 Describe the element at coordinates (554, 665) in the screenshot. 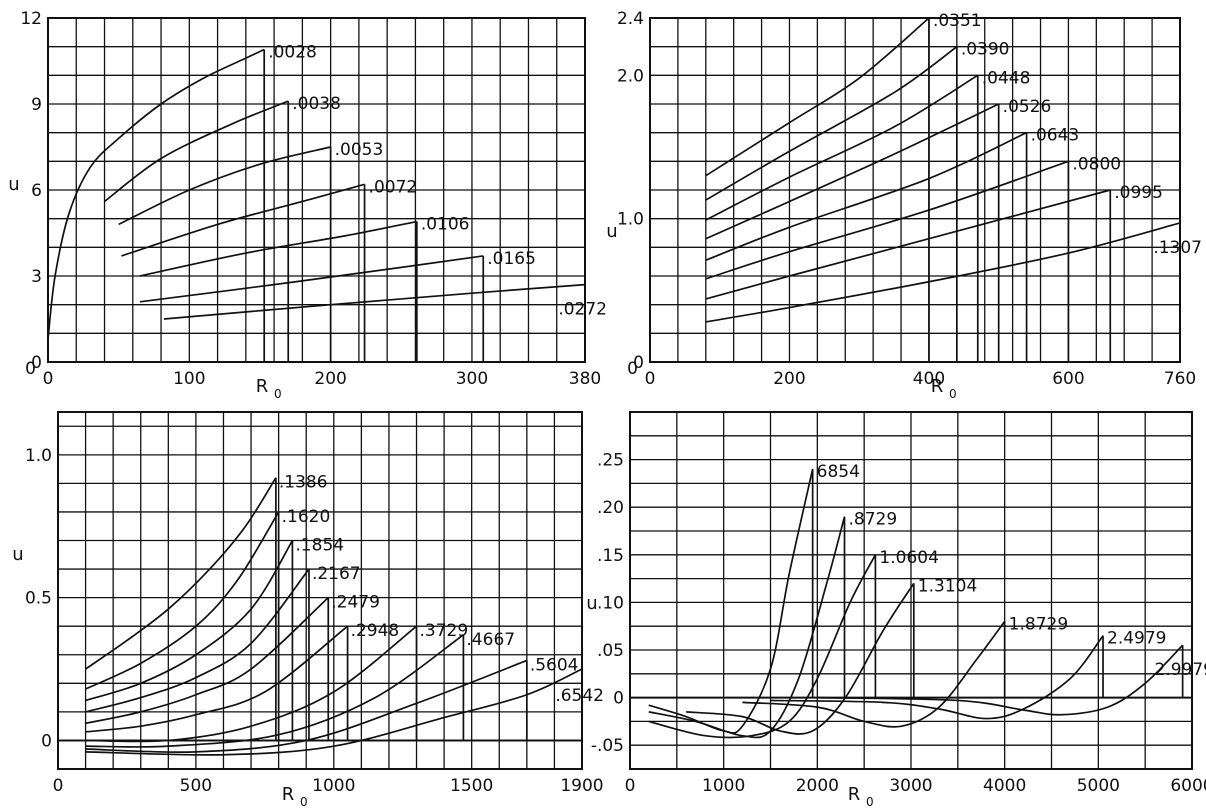

I see `series-label: .5604` at that location.